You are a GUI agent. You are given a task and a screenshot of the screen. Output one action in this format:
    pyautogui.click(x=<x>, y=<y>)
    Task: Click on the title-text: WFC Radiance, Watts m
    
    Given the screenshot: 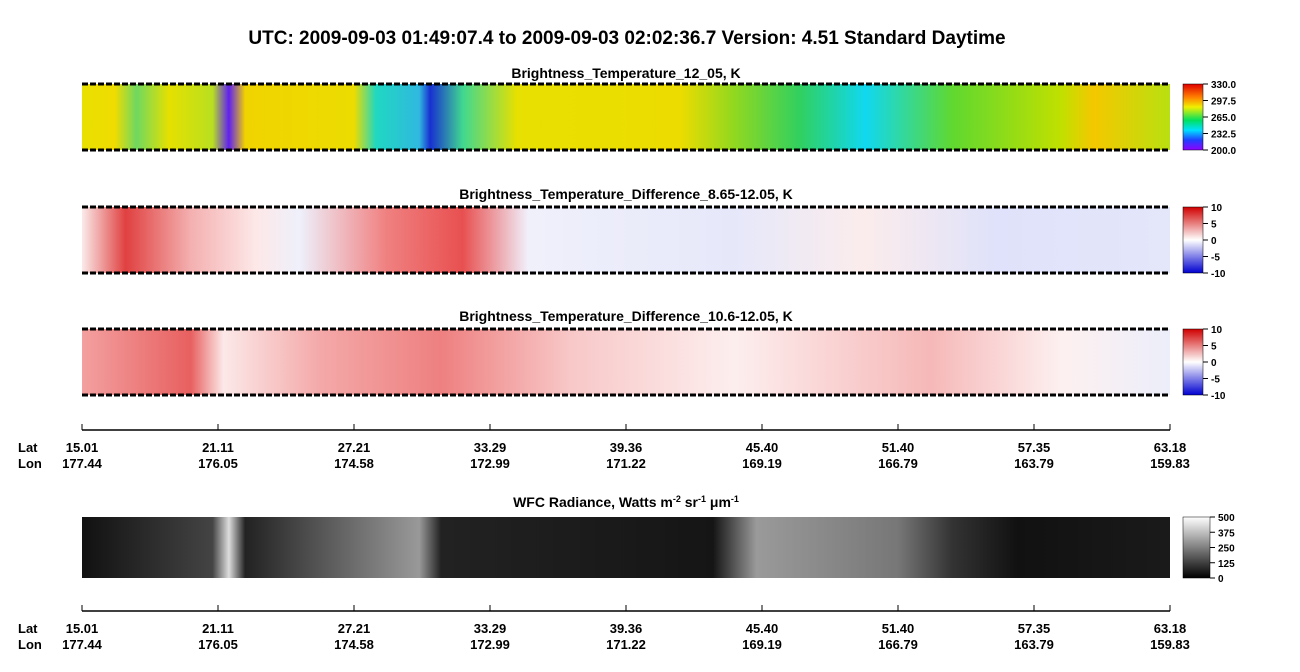 What is the action you would take?
    pyautogui.click(x=593, y=502)
    